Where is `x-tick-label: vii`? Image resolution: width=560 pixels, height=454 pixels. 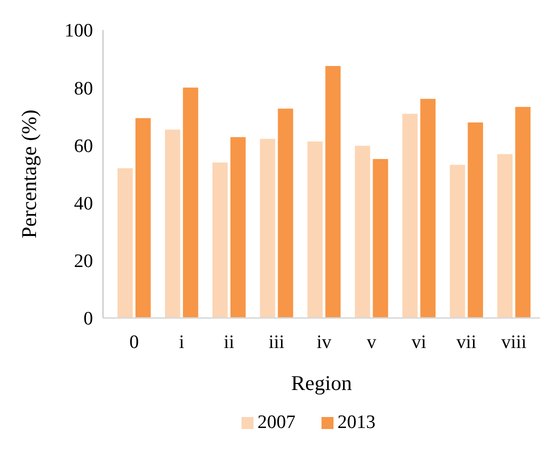 x-tick-label: vii is located at coordinates (466, 342).